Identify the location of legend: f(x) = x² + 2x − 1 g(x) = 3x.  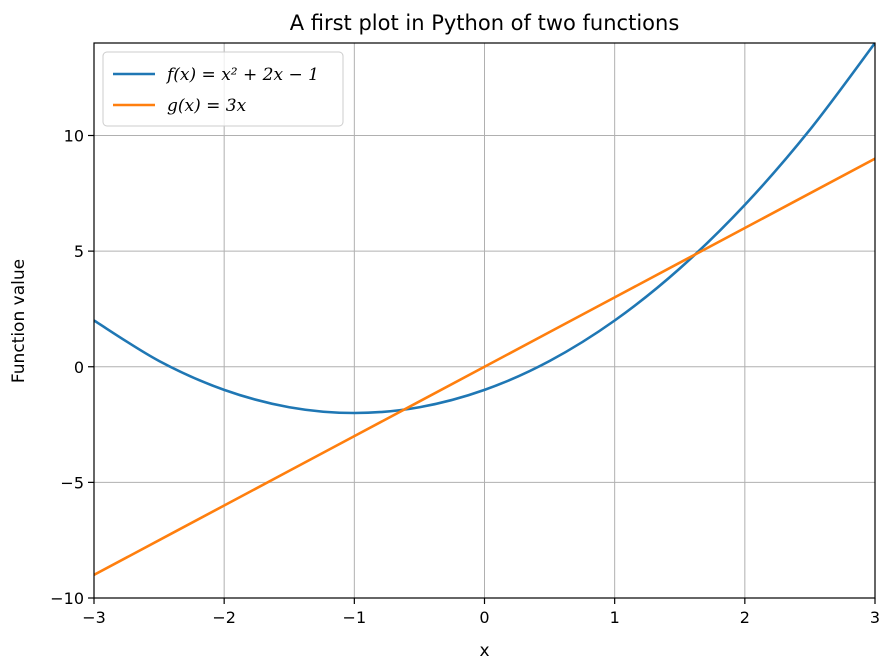
(223, 89).